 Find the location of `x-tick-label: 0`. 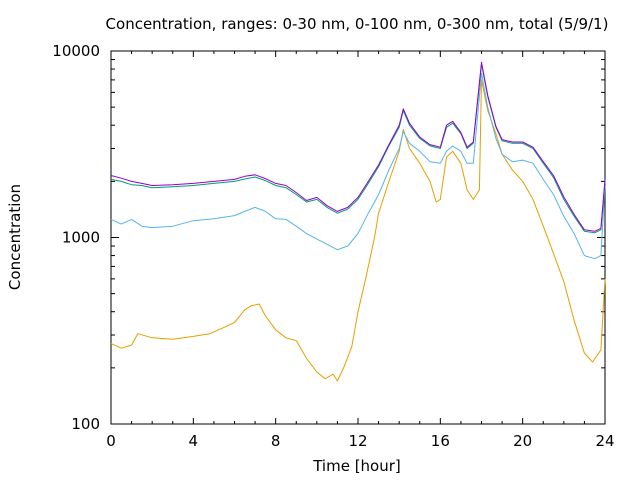

x-tick-label: 0 is located at coordinates (111, 441).